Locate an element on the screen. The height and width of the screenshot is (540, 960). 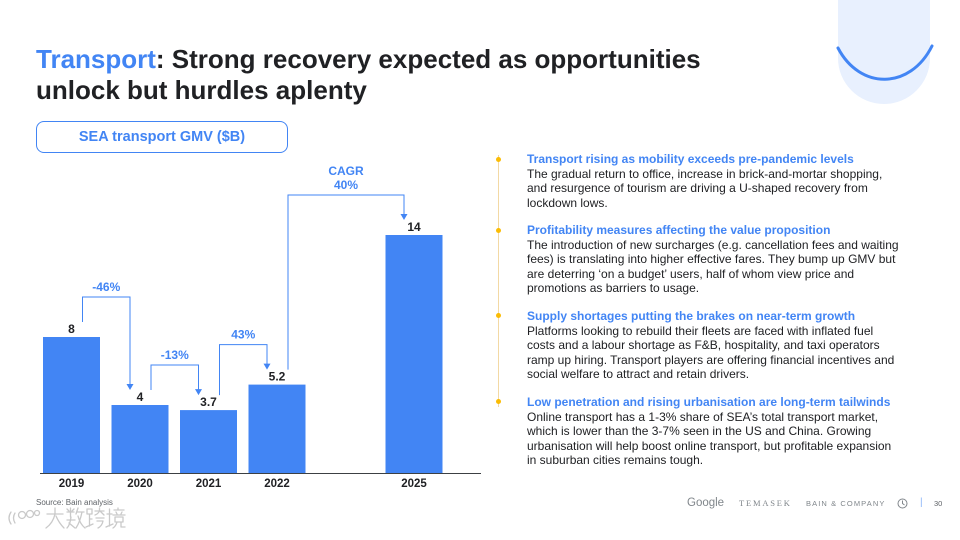
value-label-2022: 5.2 is located at coordinates (277, 377).